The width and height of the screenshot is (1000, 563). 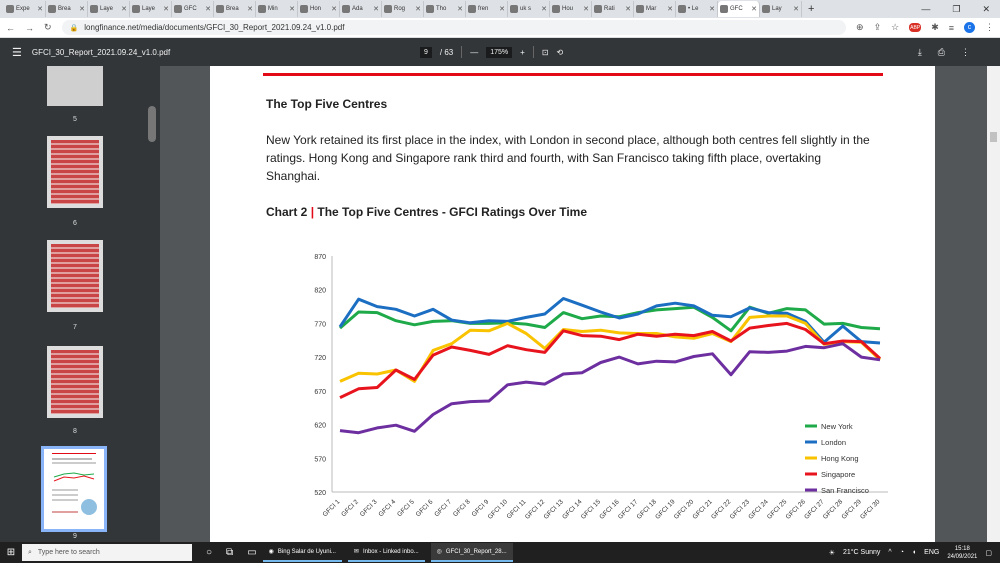 I want to click on browser-tab: Lay ✕, so click(x=781, y=9).